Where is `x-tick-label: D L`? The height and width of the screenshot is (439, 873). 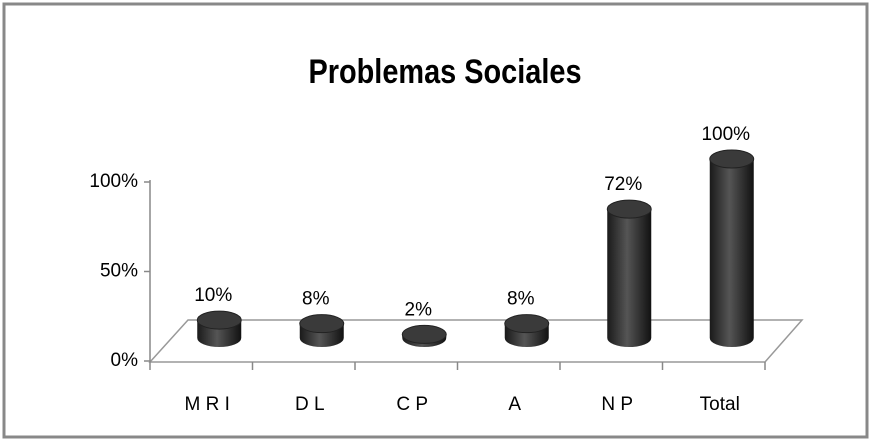
x-tick-label: D L is located at coordinates (310, 404).